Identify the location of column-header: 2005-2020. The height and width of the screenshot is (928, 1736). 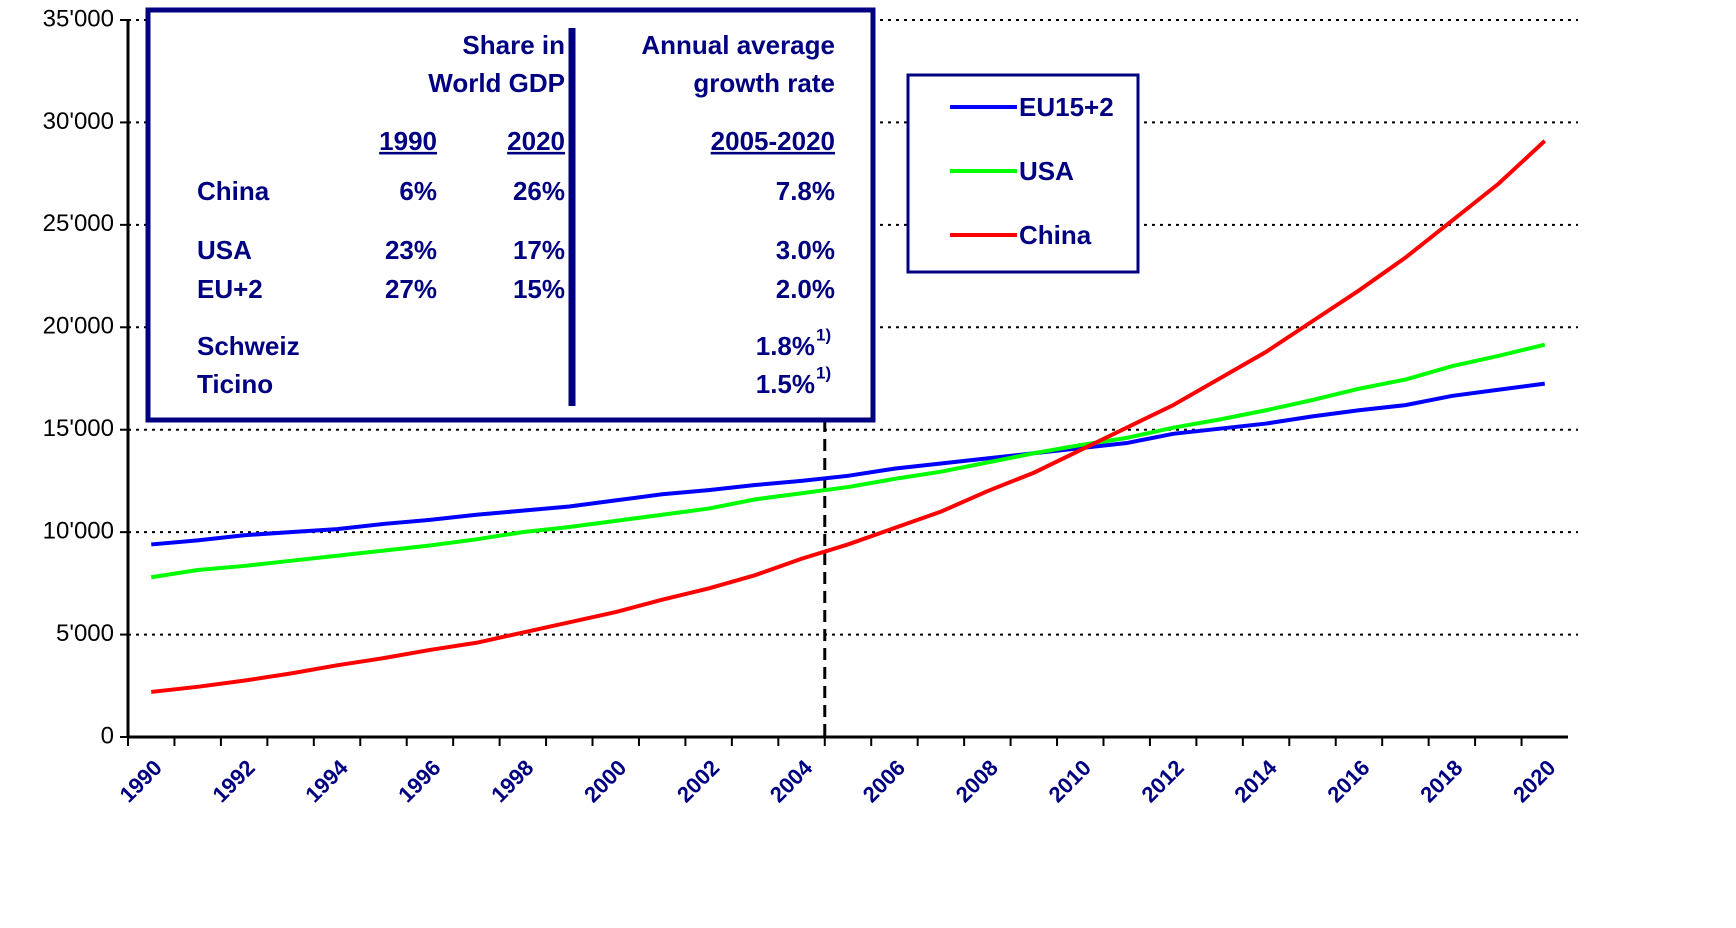
(773, 141).